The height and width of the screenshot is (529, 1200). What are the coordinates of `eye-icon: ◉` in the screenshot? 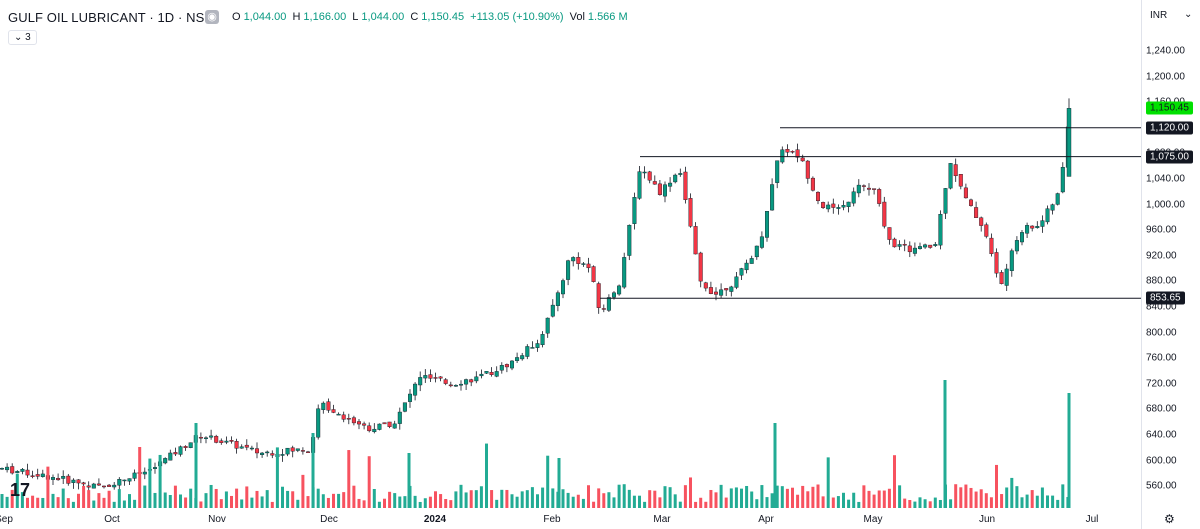 It's located at (212, 17).